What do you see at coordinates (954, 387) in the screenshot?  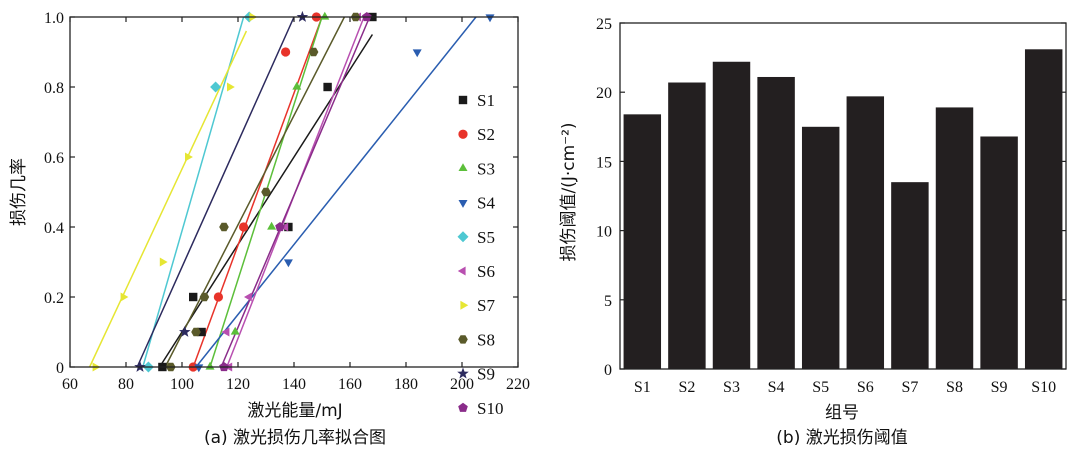 I see `x-tick-label: S8` at bounding box center [954, 387].